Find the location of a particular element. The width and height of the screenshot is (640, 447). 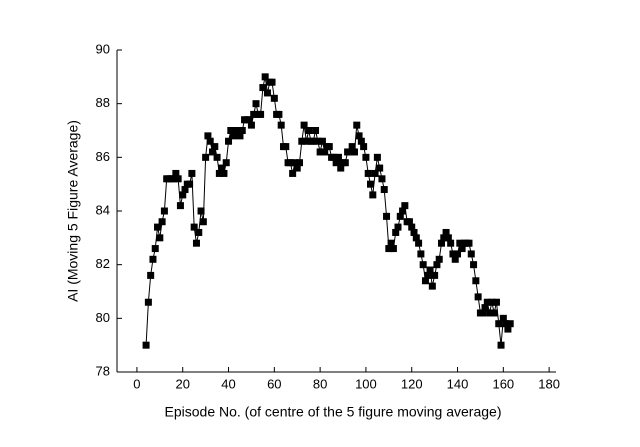

y-tick-label: 78 is located at coordinates (103, 370).